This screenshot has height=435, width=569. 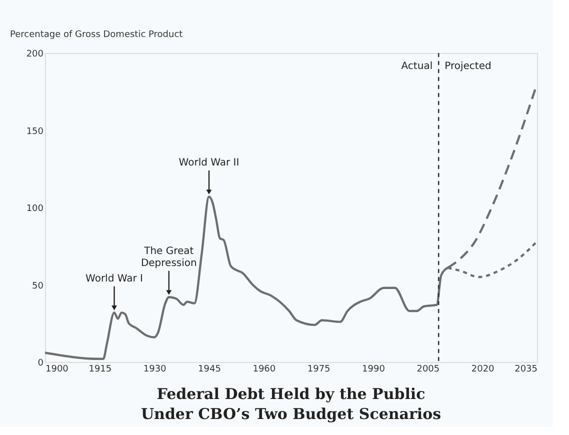 I want to click on annotation: The Great Depression, so click(x=168, y=257).